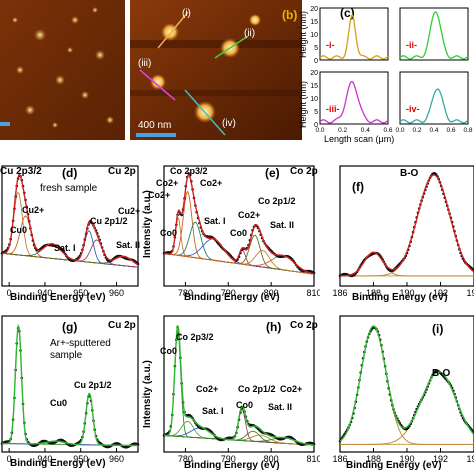 This screenshot has height=474, width=474. Describe the element at coordinates (304, 325) in the screenshot. I see `title-h: Co 2p` at that location.